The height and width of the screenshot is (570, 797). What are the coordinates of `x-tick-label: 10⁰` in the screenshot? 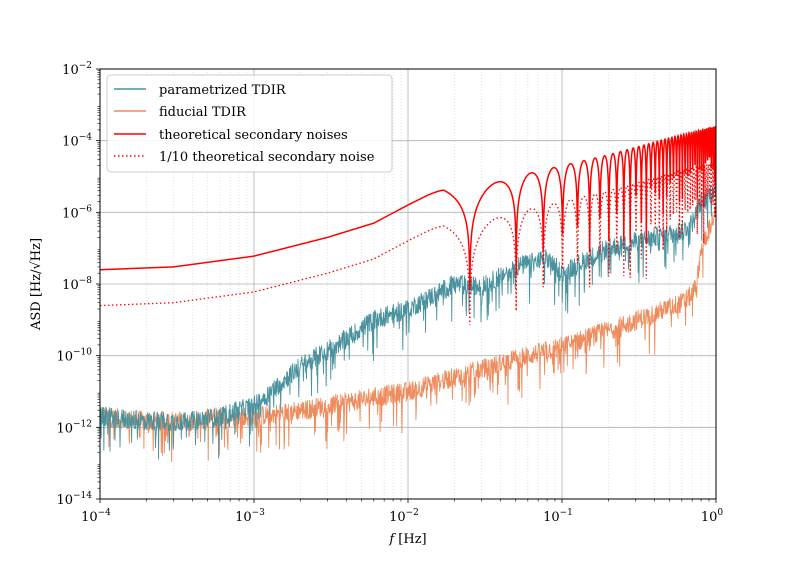 It's located at (712, 516).